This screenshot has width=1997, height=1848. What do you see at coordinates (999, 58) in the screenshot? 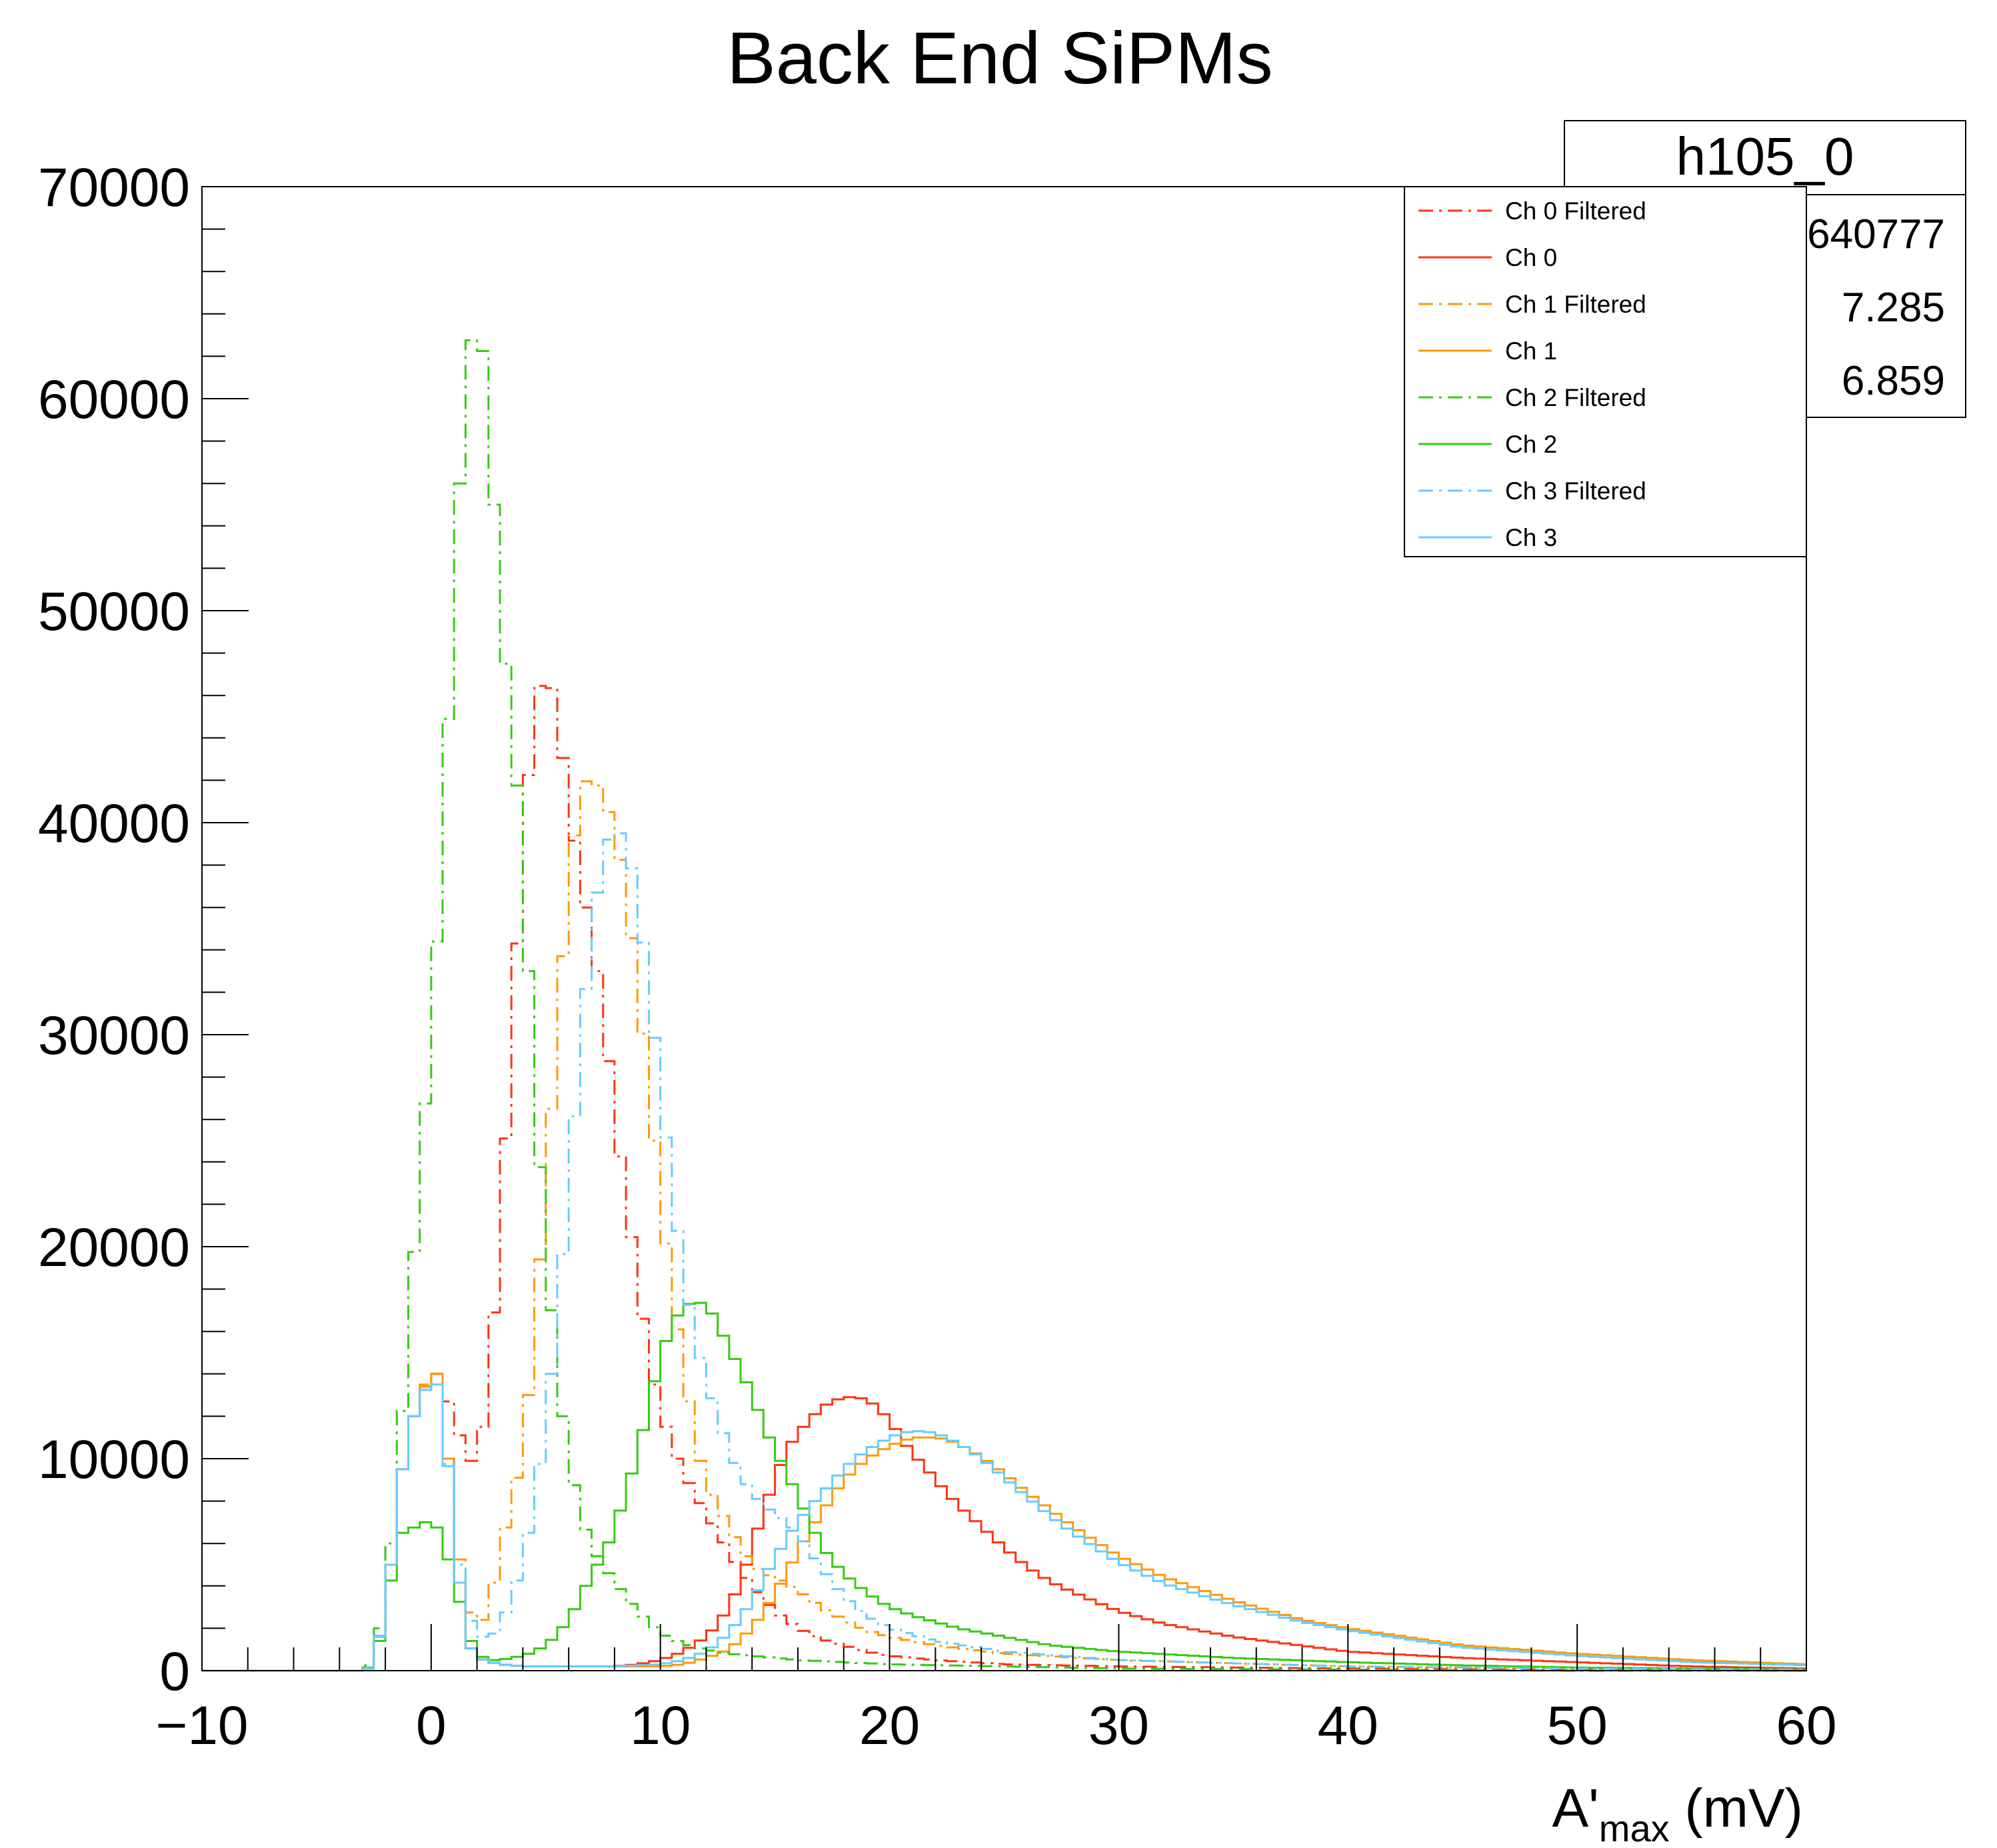
I see `chart-title: Back End SiPMs` at bounding box center [999, 58].